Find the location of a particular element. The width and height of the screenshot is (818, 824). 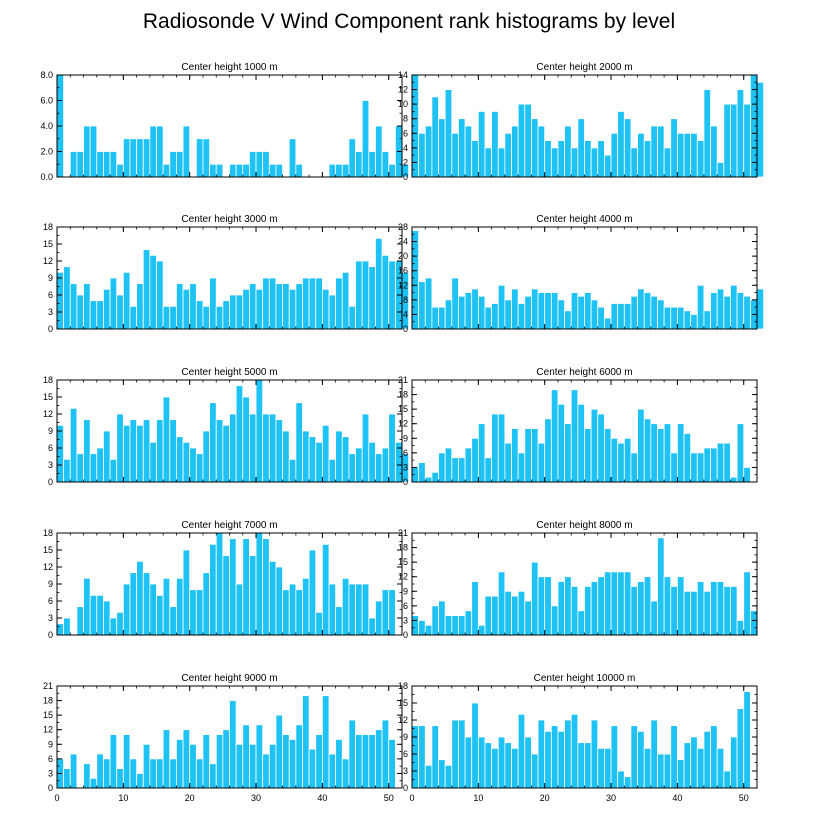

panel-title: Center height 8000 m is located at coordinates (584, 525).